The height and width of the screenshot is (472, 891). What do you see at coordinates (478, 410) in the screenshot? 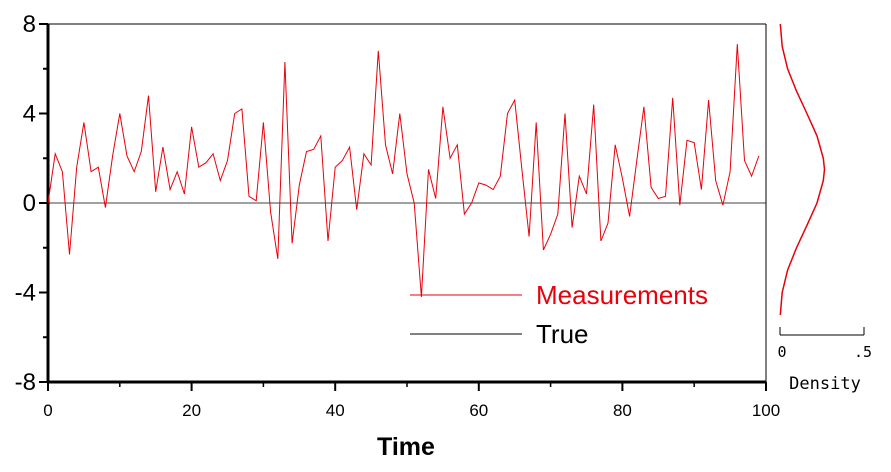
I see `x-tick-label: 60` at bounding box center [478, 410].